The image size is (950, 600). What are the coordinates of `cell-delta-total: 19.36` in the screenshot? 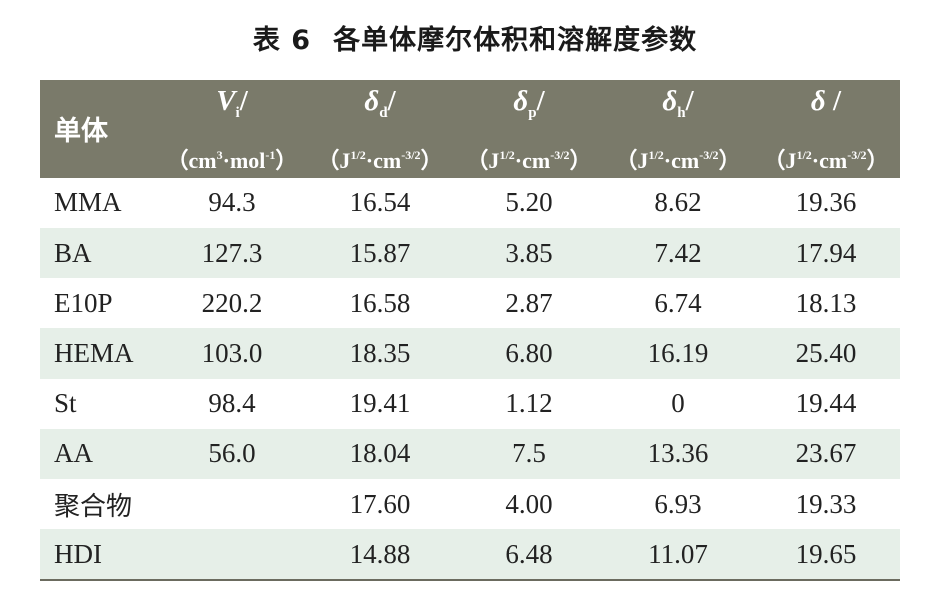 It's located at (826, 202).